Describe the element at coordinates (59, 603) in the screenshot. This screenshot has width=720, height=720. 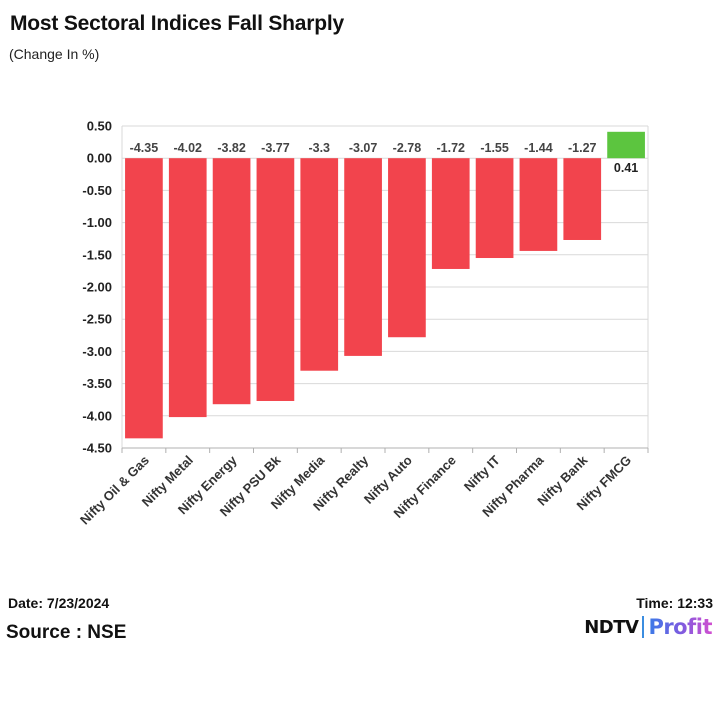
I see `footer-date: Date: 7/23/2024` at that location.